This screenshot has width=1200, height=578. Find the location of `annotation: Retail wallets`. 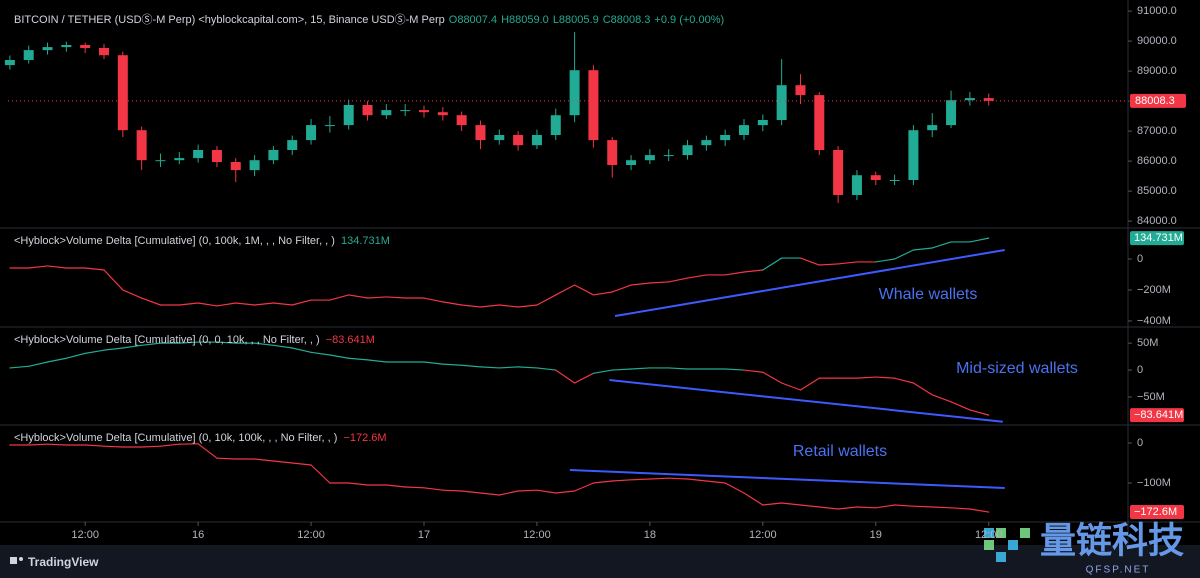

annotation: Retail wallets is located at coordinates (840, 451).